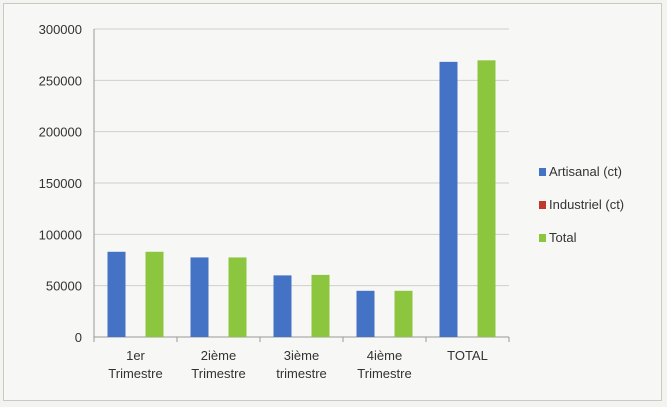 The image size is (667, 407). I want to click on legend: Artisanal (ct) Industriel (ct) Total, so click(581, 204).